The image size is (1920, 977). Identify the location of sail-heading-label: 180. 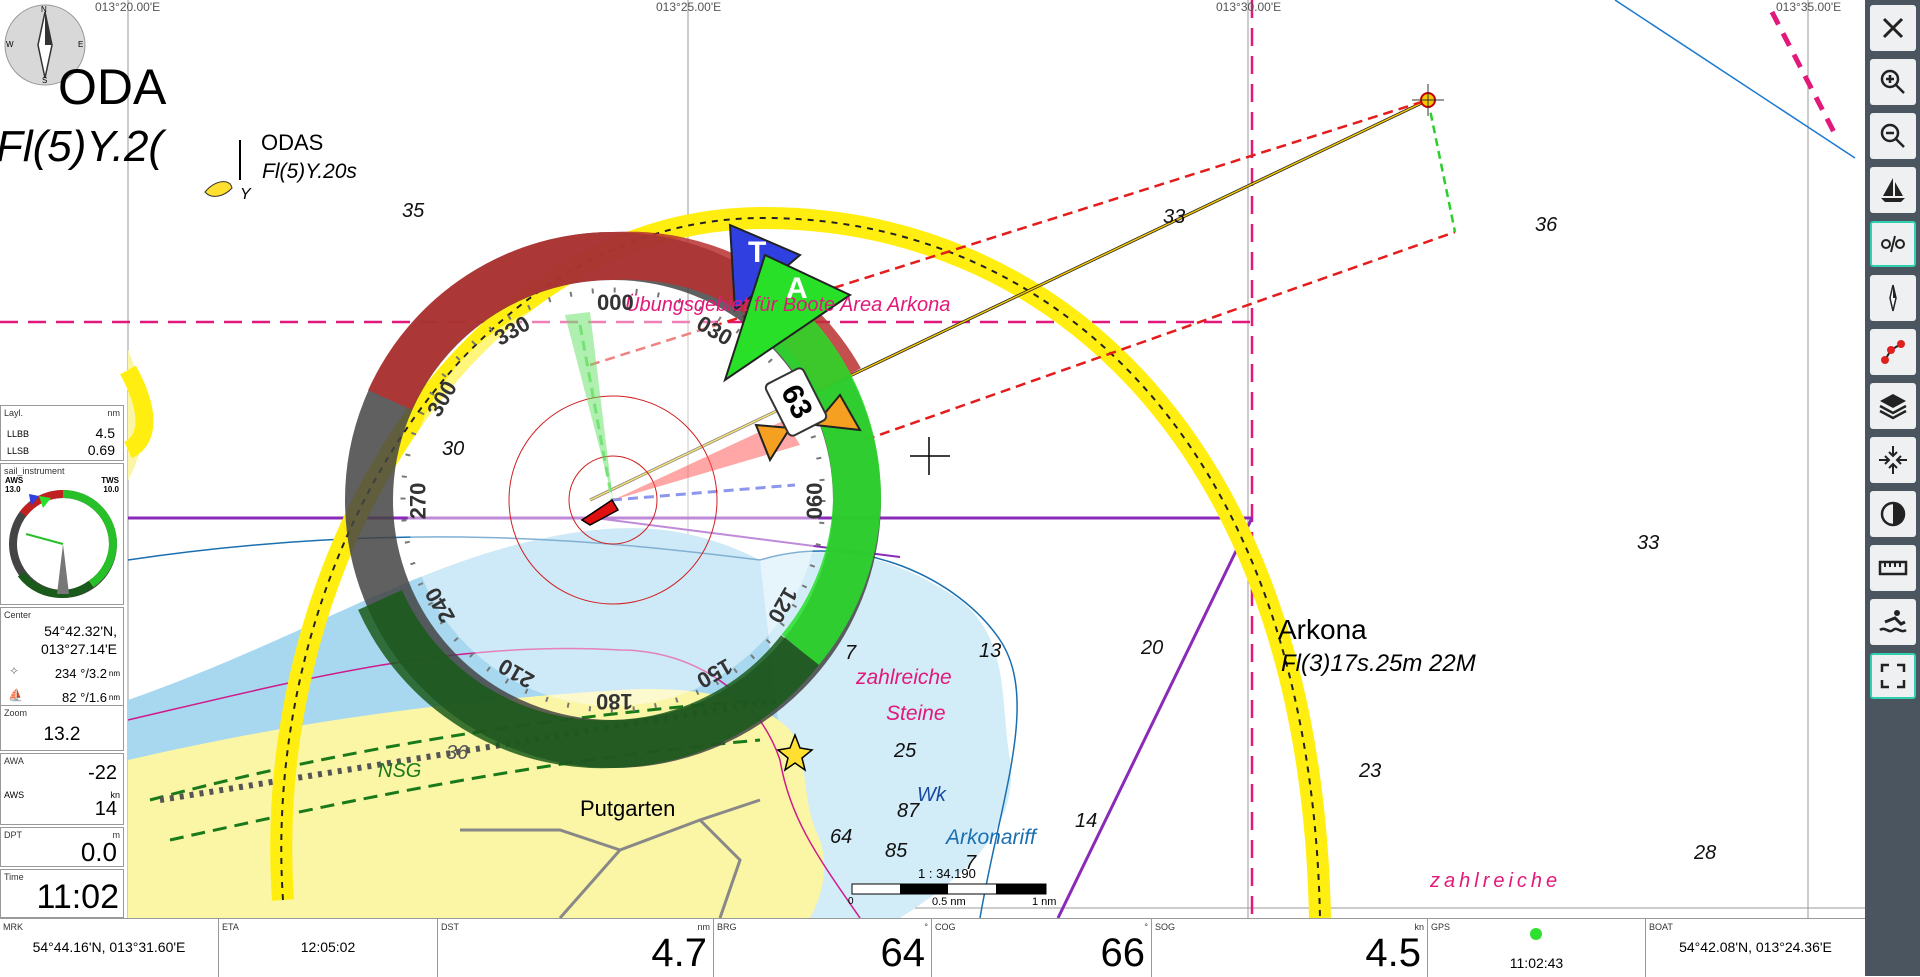
(614, 701).